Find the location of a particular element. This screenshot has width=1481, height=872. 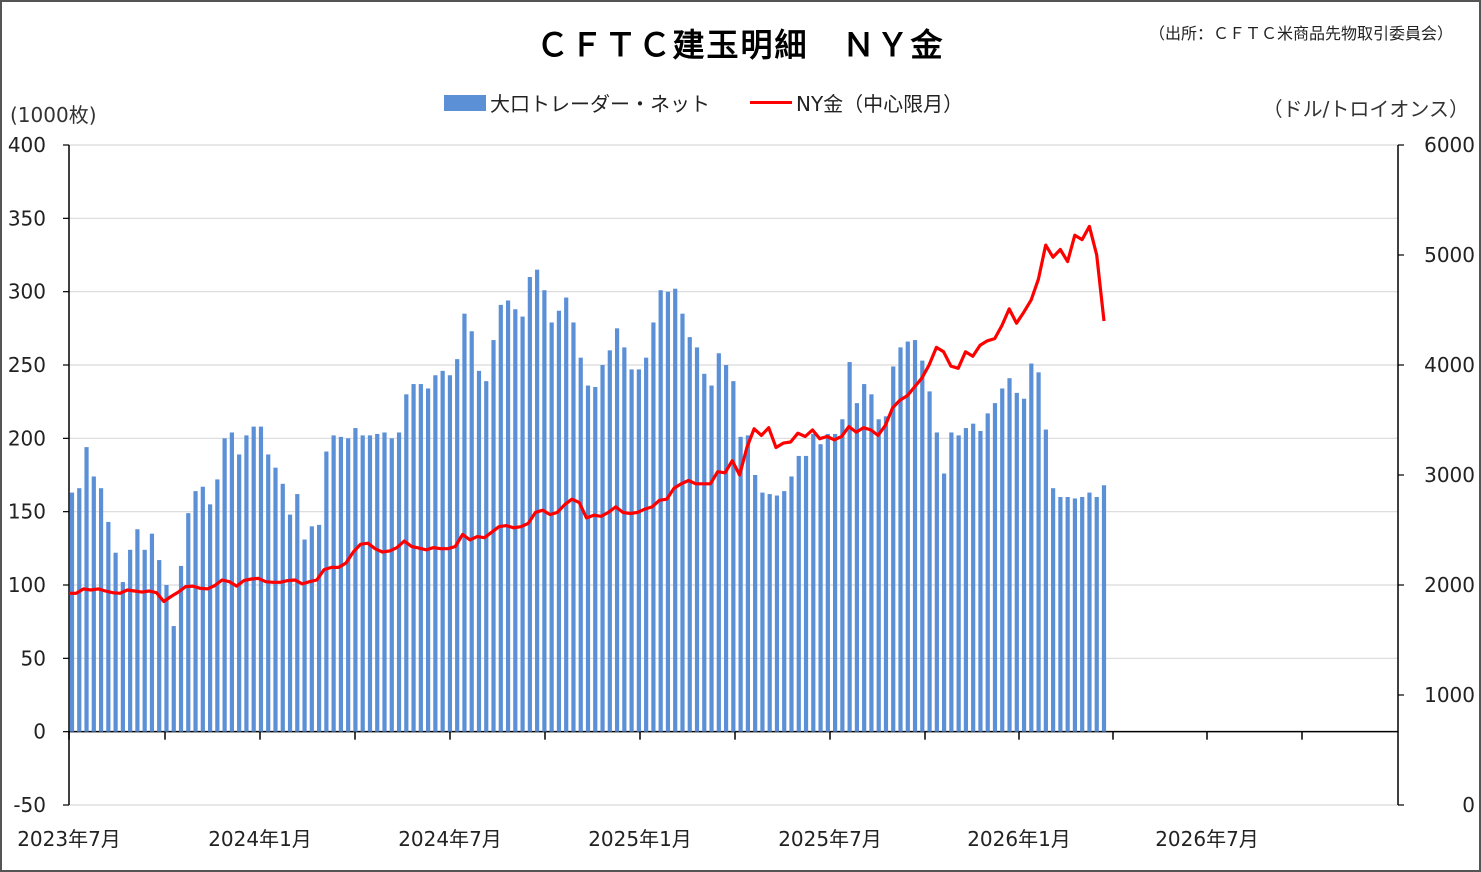

right-tick-label: 6000 is located at coordinates (1449, 145).